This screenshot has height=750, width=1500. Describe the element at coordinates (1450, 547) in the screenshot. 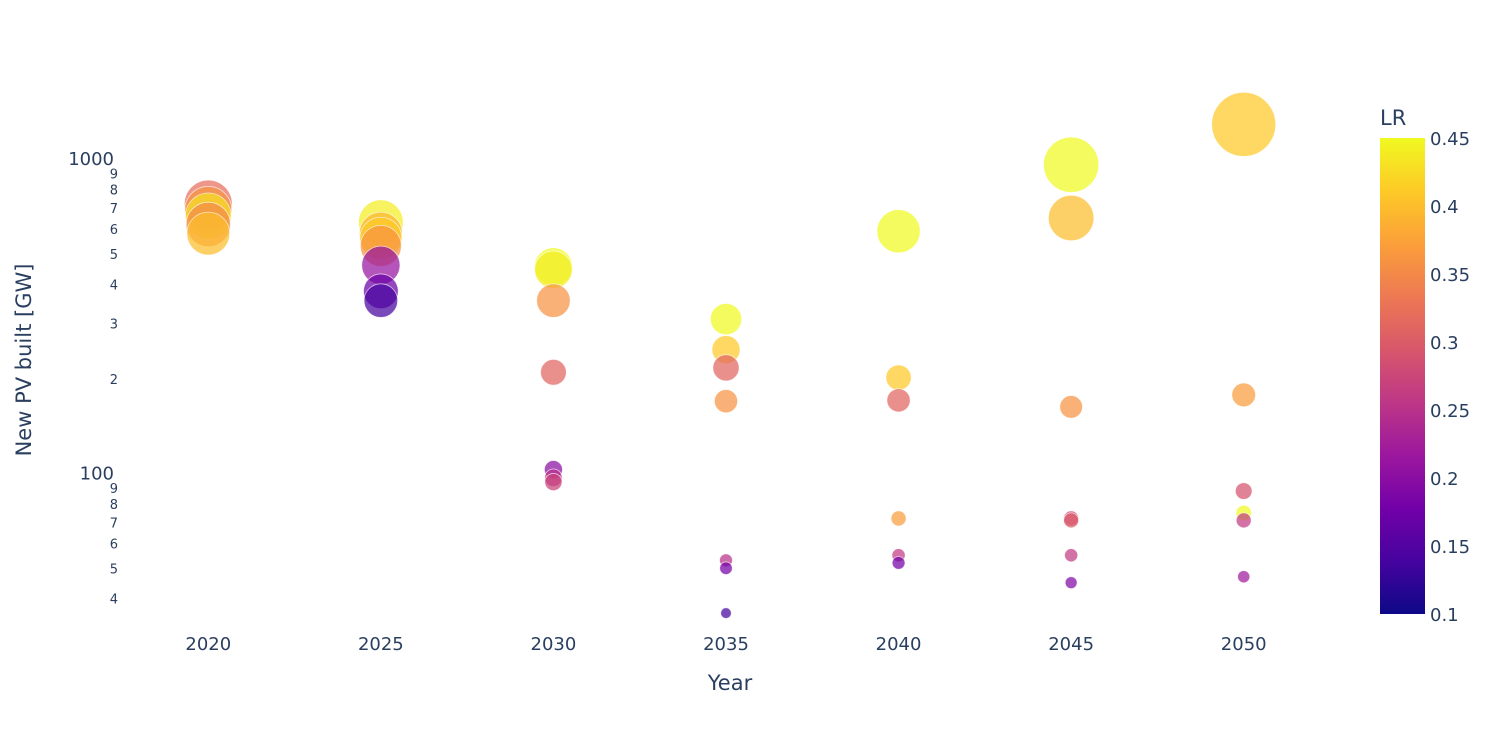

I see `colorbar-tick-label: 0.15` at that location.